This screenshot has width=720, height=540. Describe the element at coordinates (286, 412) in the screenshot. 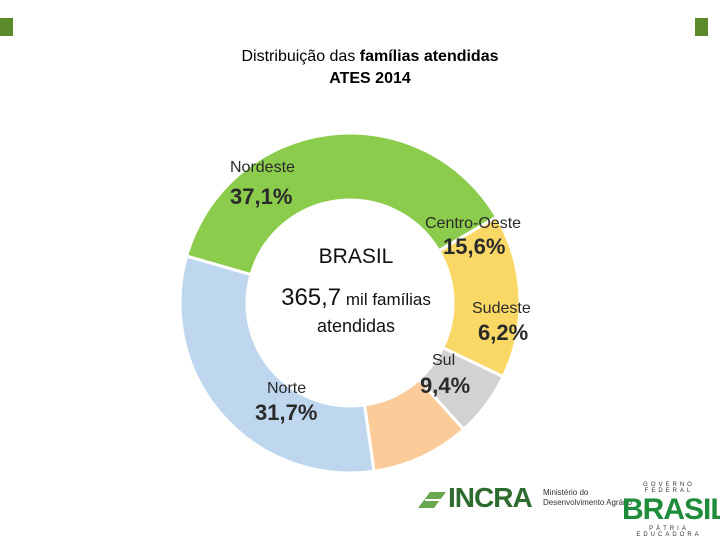

I see `slice-value-norte: 31,7%` at that location.